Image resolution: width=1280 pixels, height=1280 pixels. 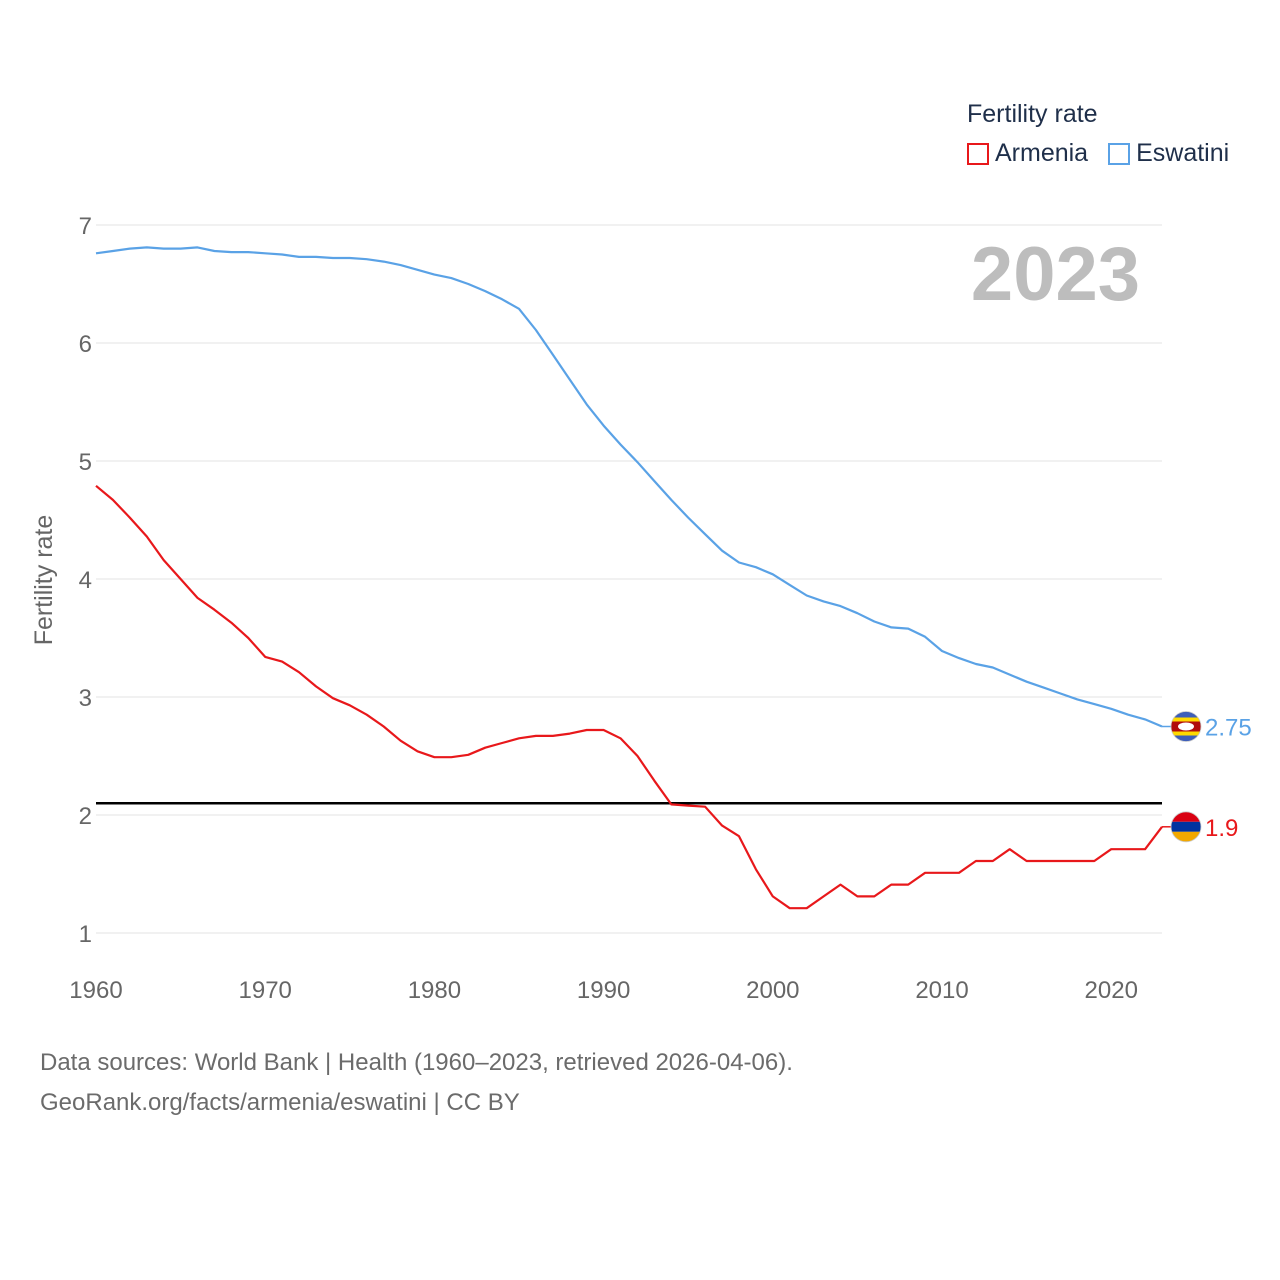 I want to click on legend-swatch-armenia, so click(x=978, y=153).